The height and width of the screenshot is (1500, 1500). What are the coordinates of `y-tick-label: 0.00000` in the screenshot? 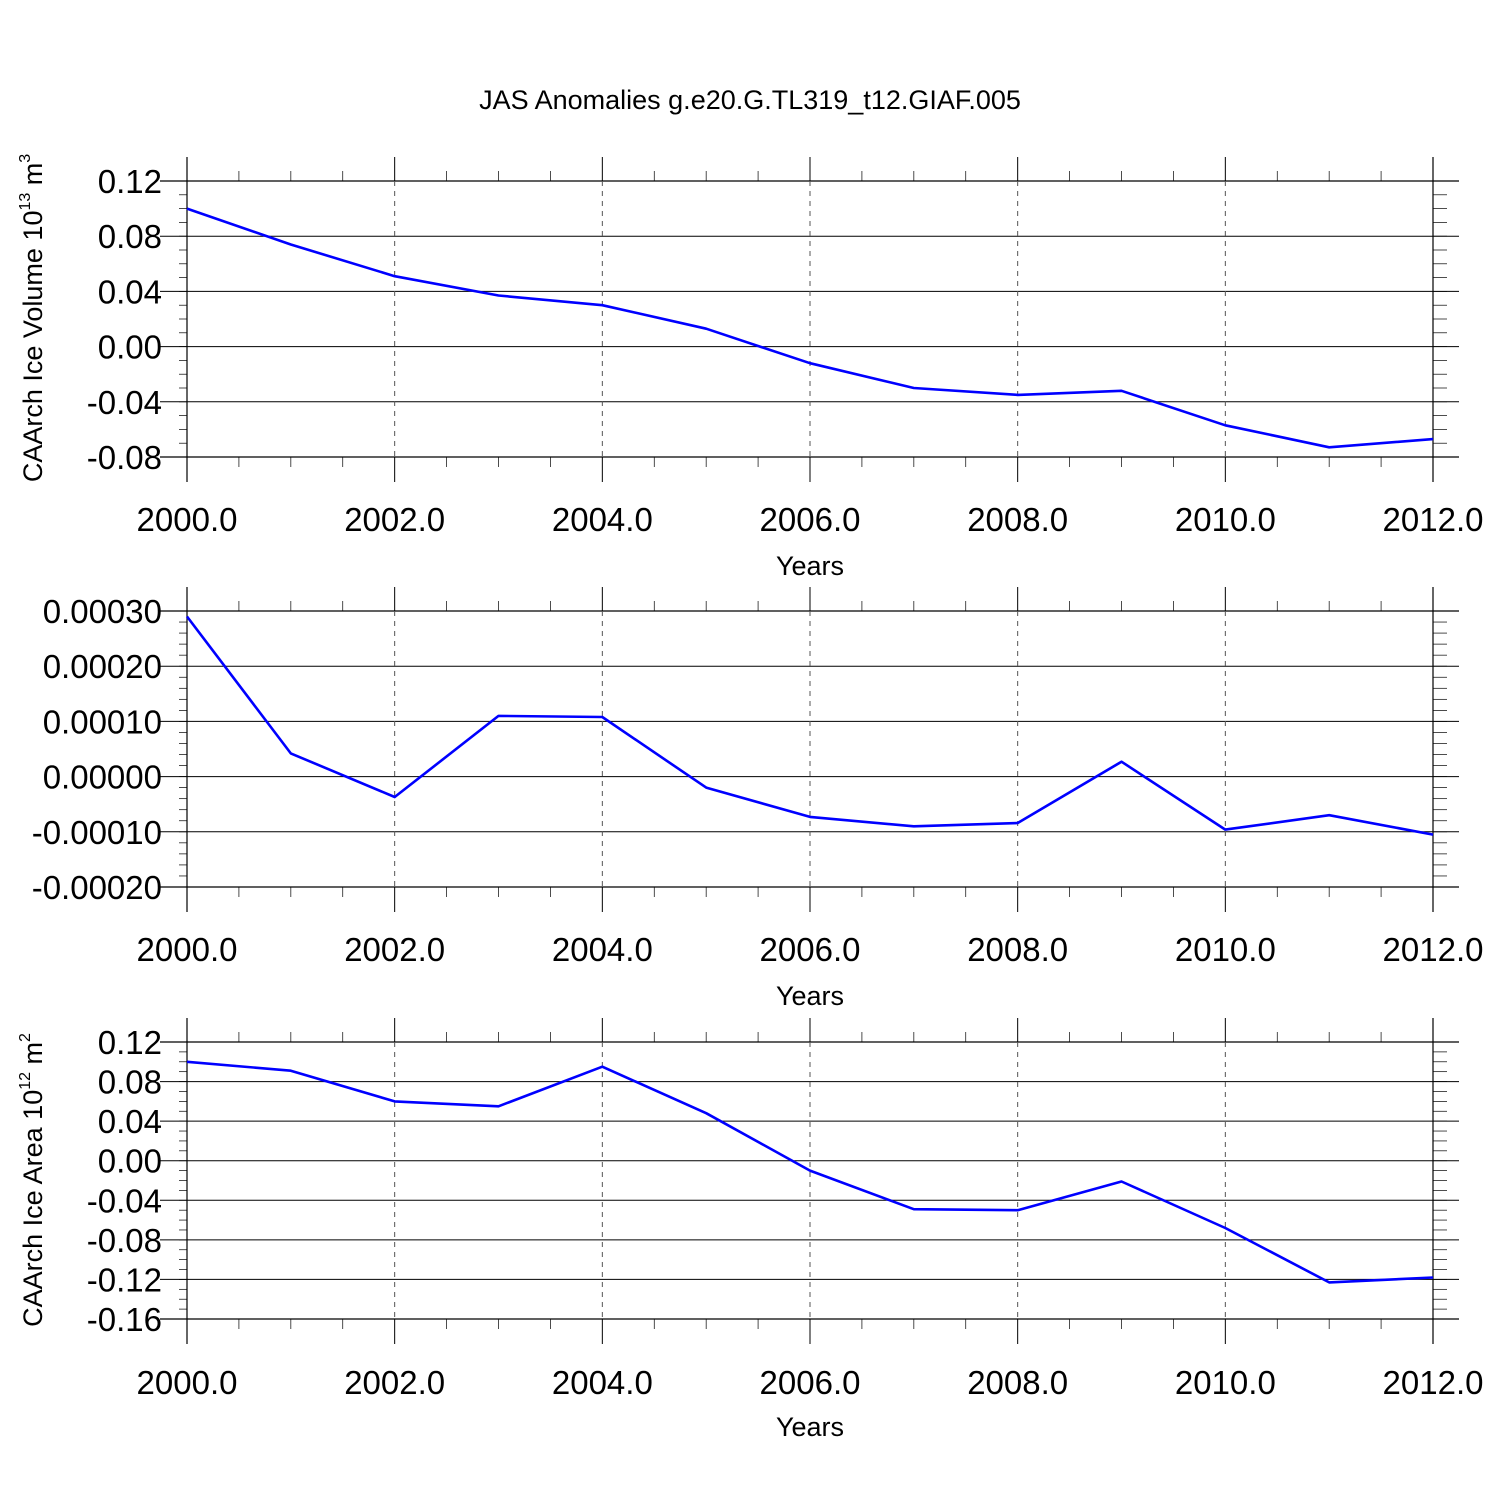 It's located at (102, 777).